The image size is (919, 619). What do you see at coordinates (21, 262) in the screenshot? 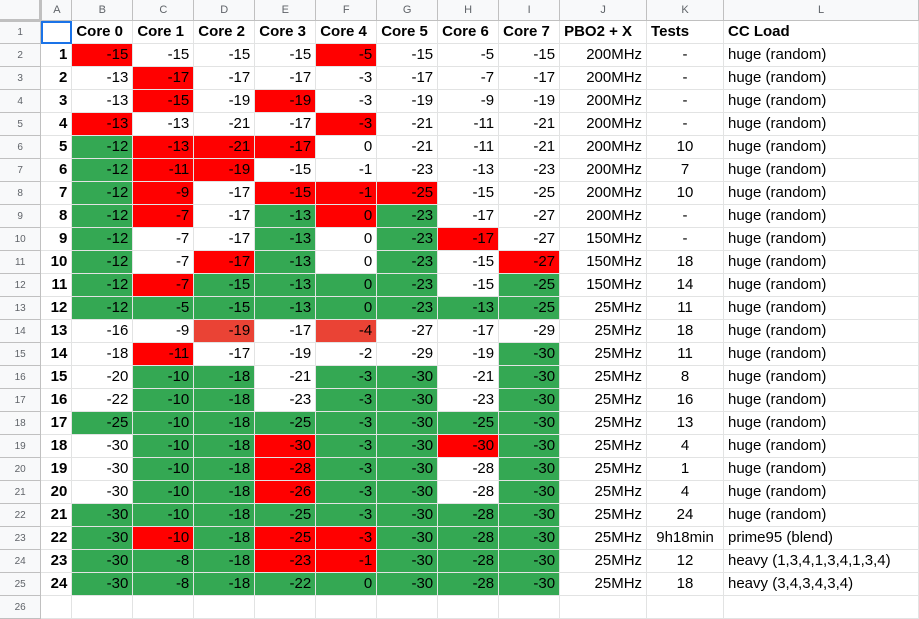
I see `row-header: 11` at bounding box center [21, 262].